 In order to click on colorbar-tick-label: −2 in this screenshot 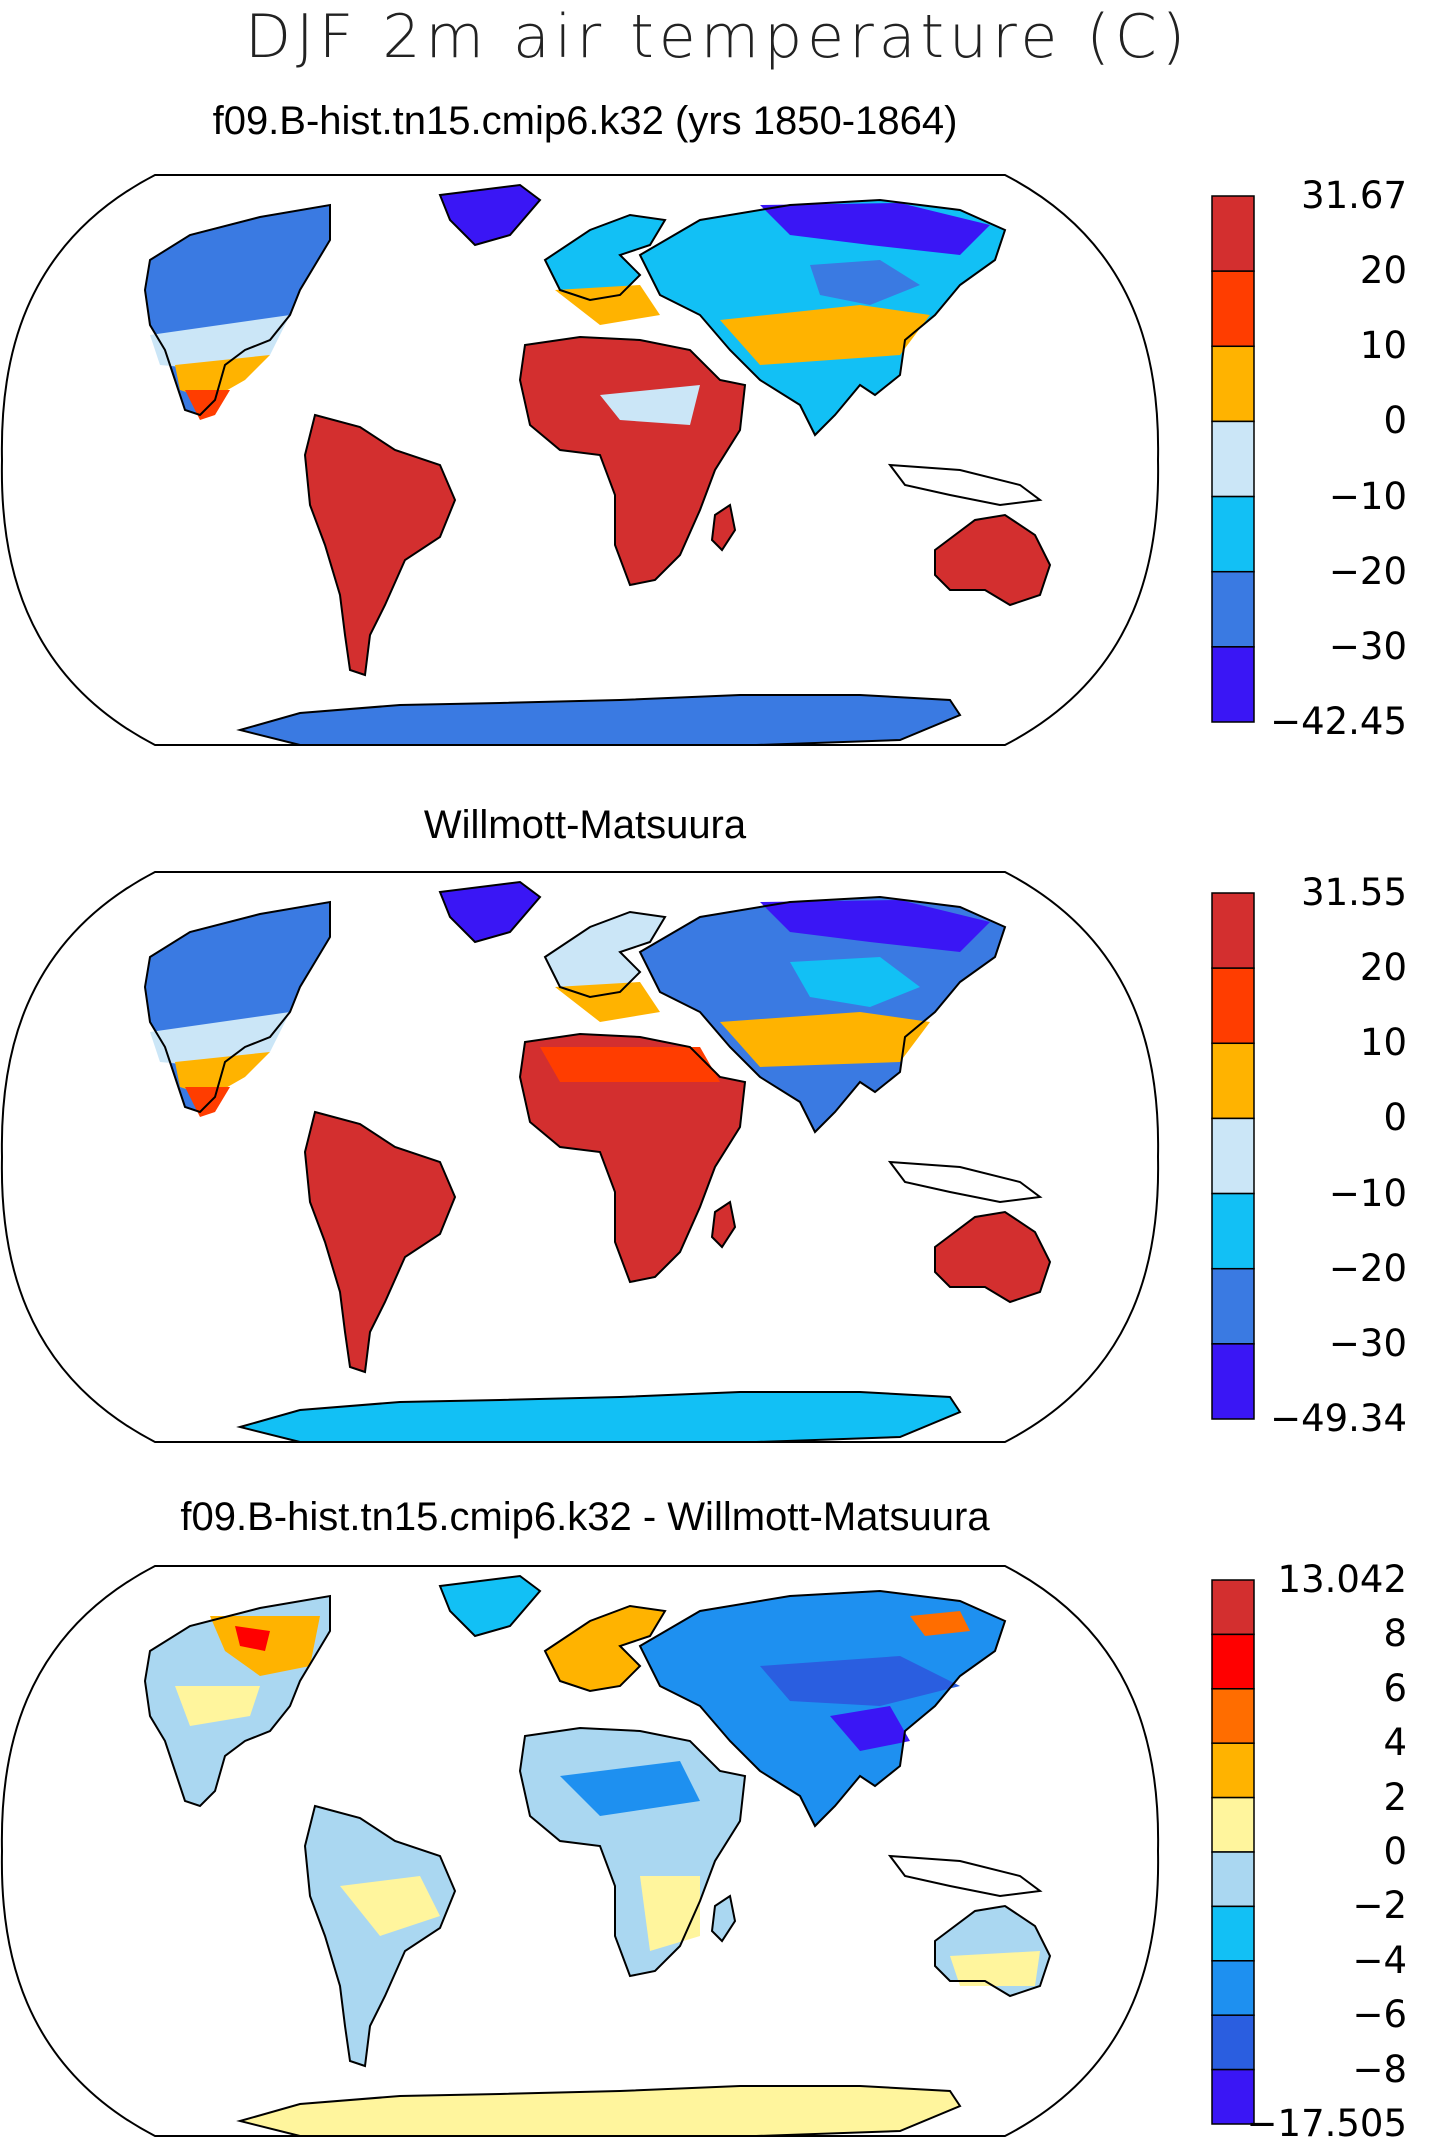, I will do `click(1379, 1906)`.